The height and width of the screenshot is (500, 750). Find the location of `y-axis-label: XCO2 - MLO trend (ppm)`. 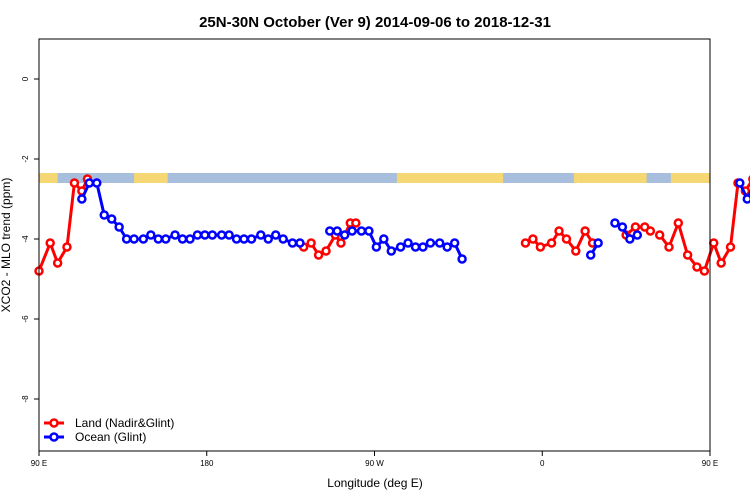

y-axis-label: XCO2 - MLO trend (ppm) is located at coordinates (6, 245).